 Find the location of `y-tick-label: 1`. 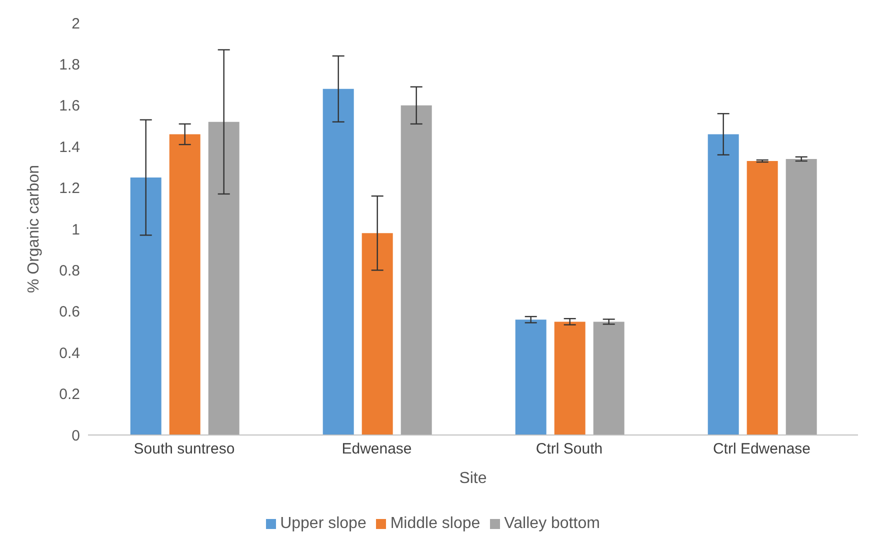

y-tick-label: 1 is located at coordinates (76, 229).